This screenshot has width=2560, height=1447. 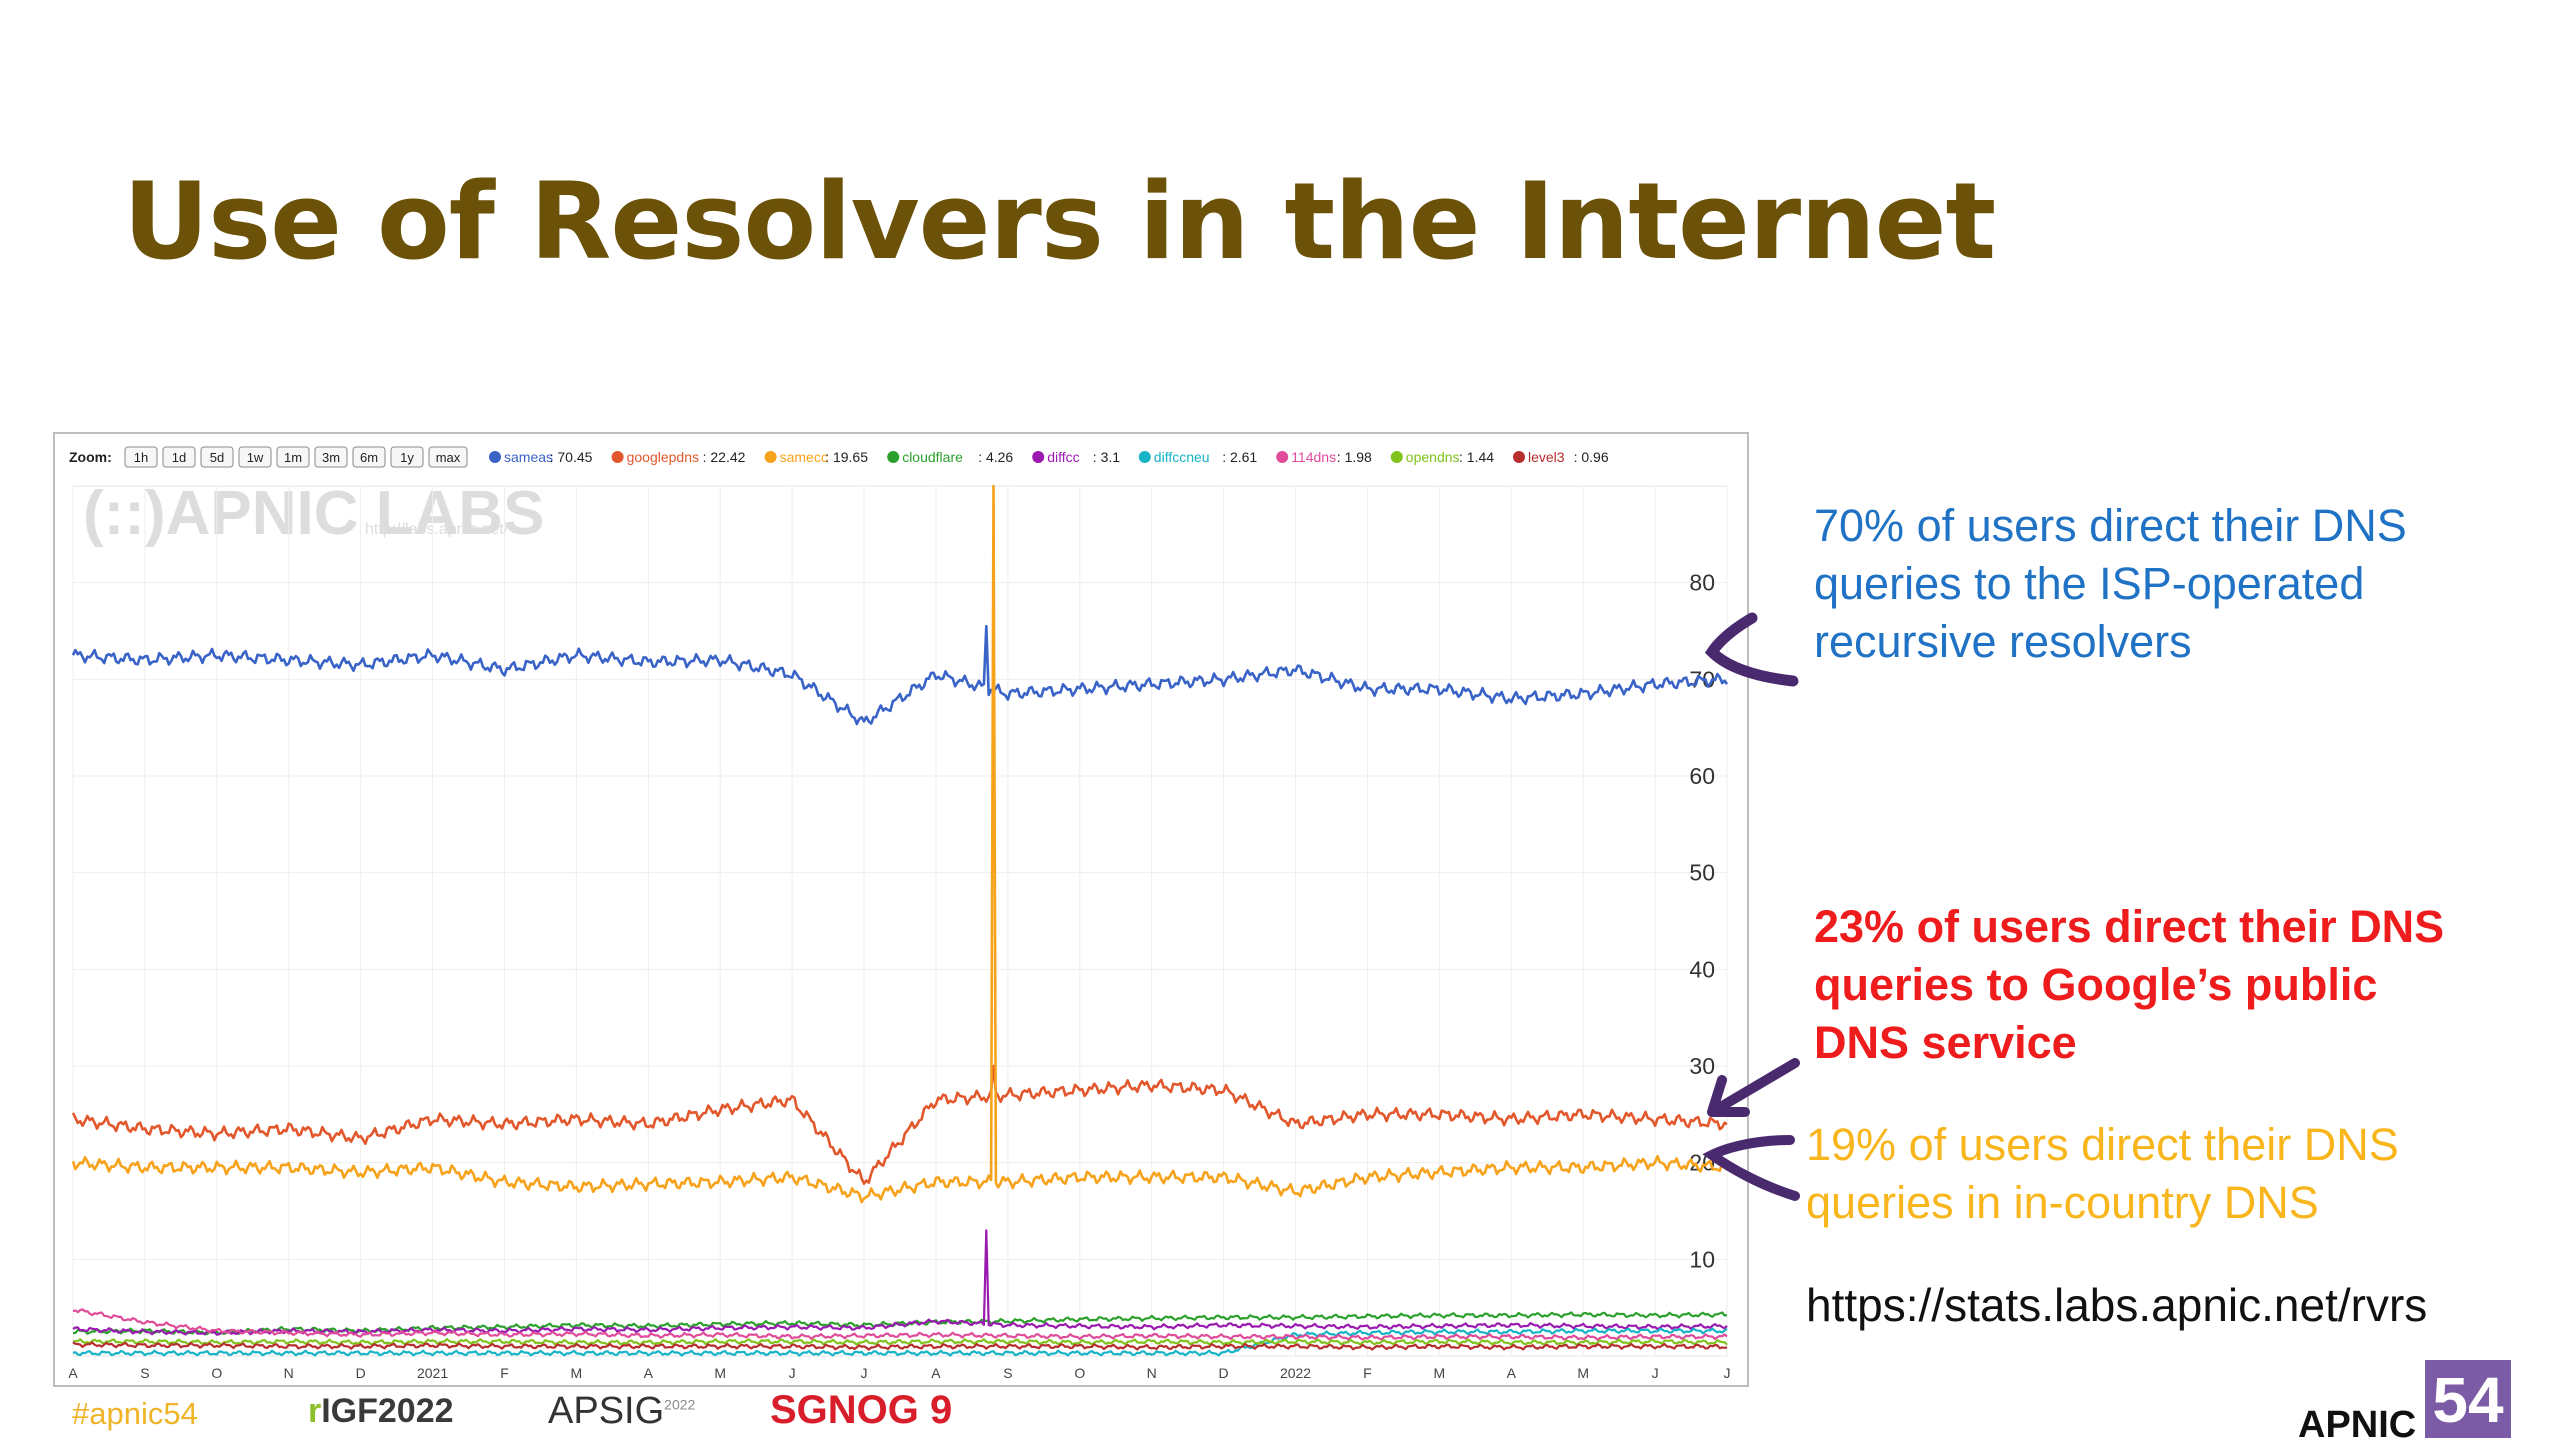 What do you see at coordinates (932, 457) in the screenshot?
I see `legend-name: cloudflare` at bounding box center [932, 457].